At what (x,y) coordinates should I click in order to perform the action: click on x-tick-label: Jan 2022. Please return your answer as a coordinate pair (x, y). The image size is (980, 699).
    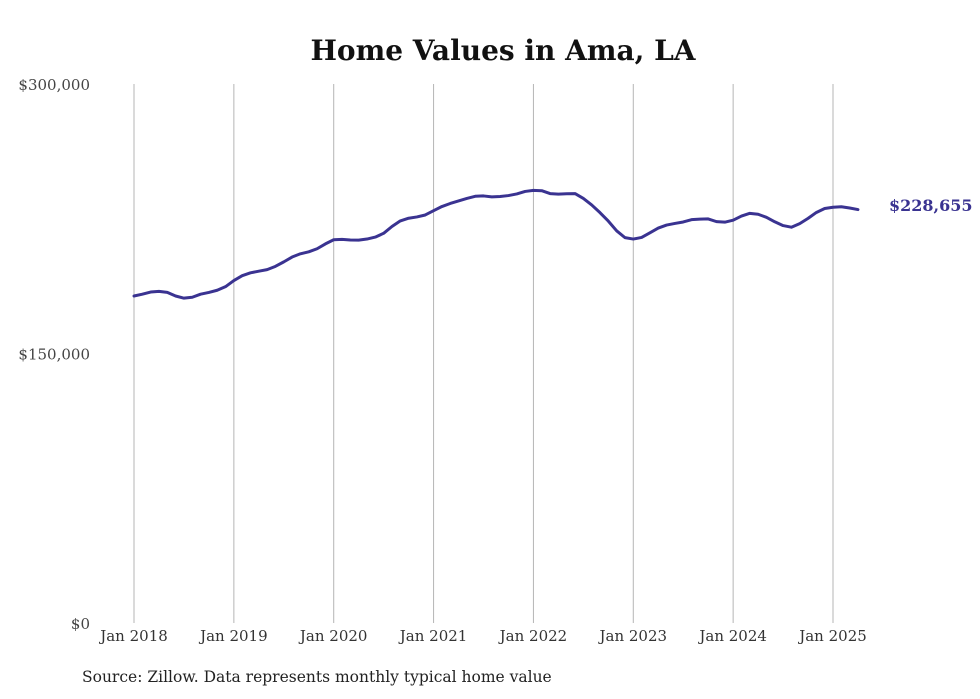
    Looking at the image, I should click on (533, 636).